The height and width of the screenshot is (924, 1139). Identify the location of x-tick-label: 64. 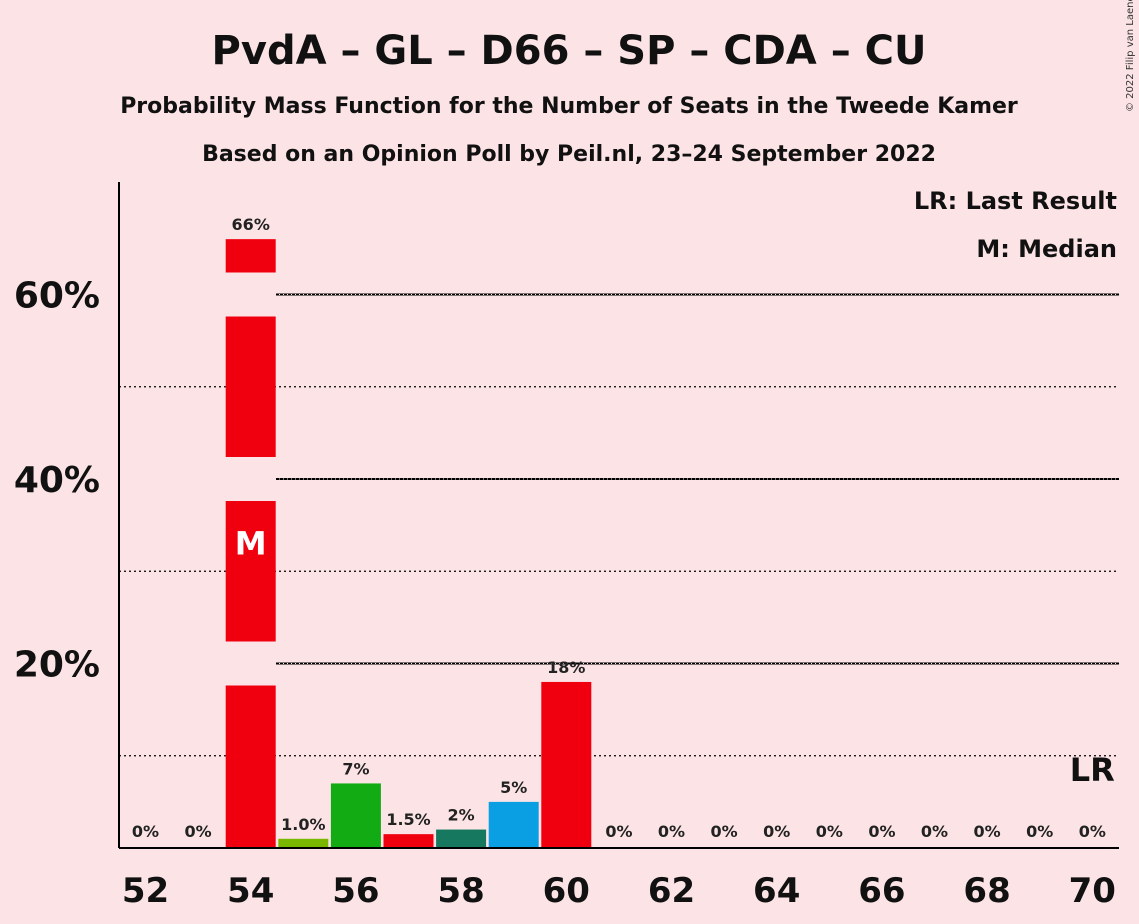
(776, 891).